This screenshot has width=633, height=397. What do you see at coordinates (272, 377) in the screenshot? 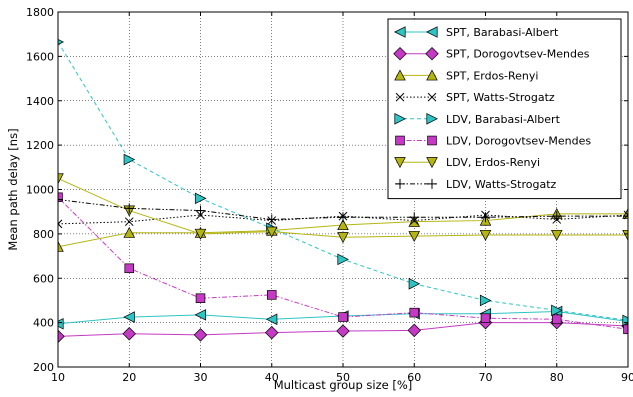
I see `x-tick-label: 40` at bounding box center [272, 377].